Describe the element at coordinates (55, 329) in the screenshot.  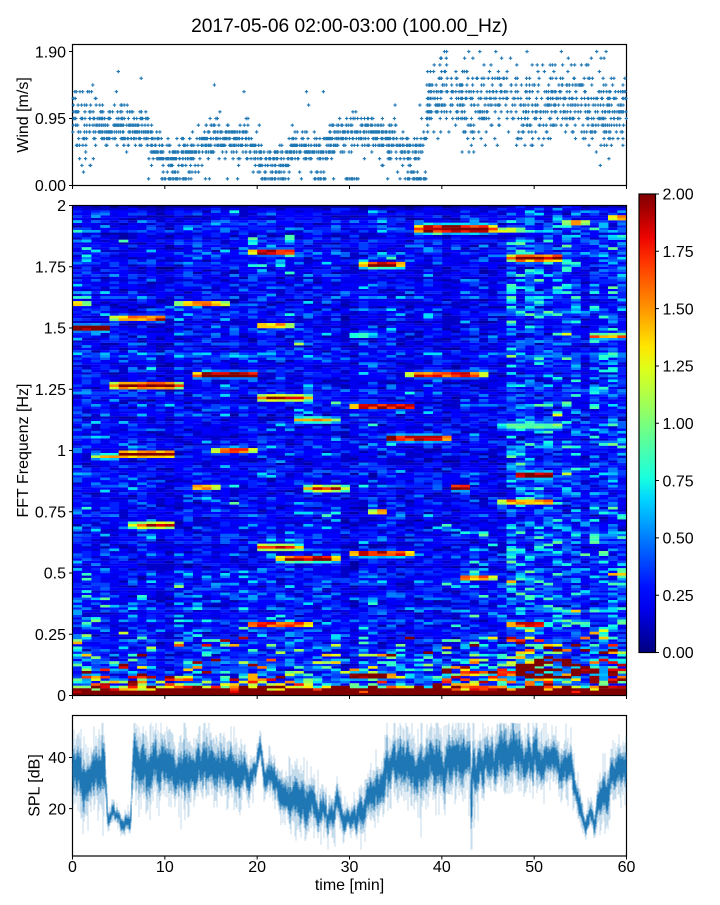
I see `svg-text: 1.5` at that location.